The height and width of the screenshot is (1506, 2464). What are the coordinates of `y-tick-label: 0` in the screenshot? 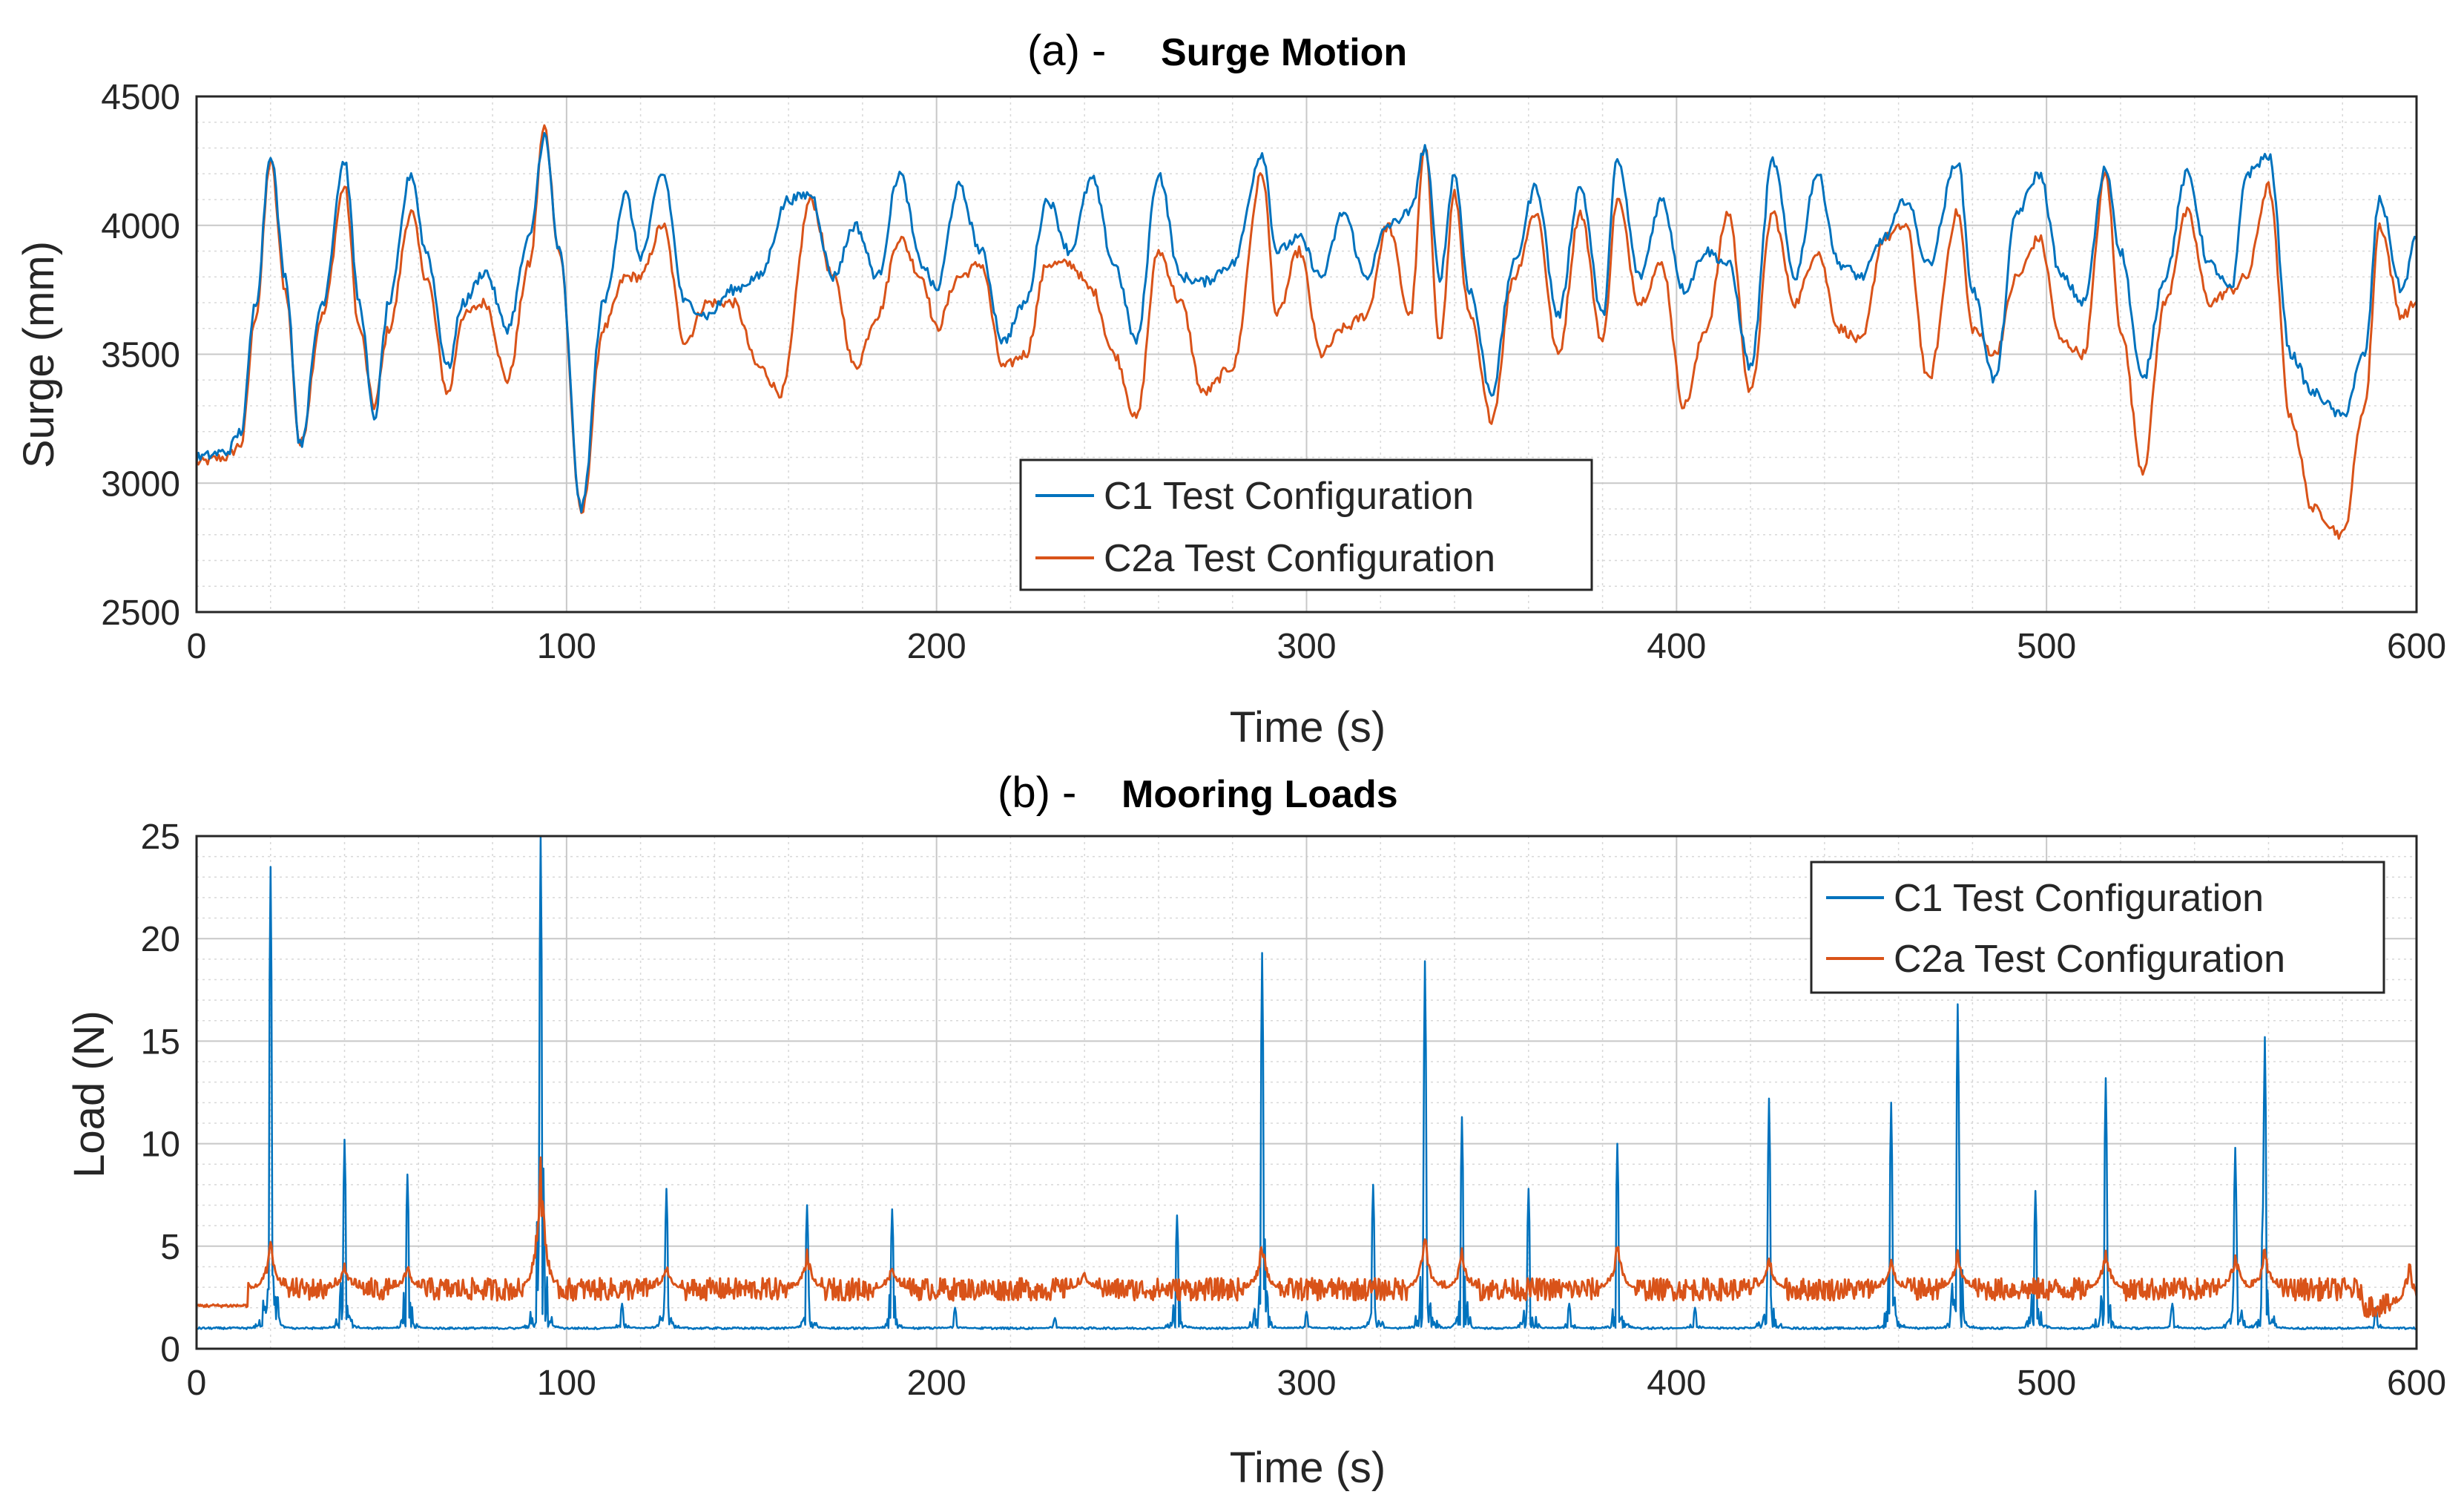 It's located at (170, 1349).